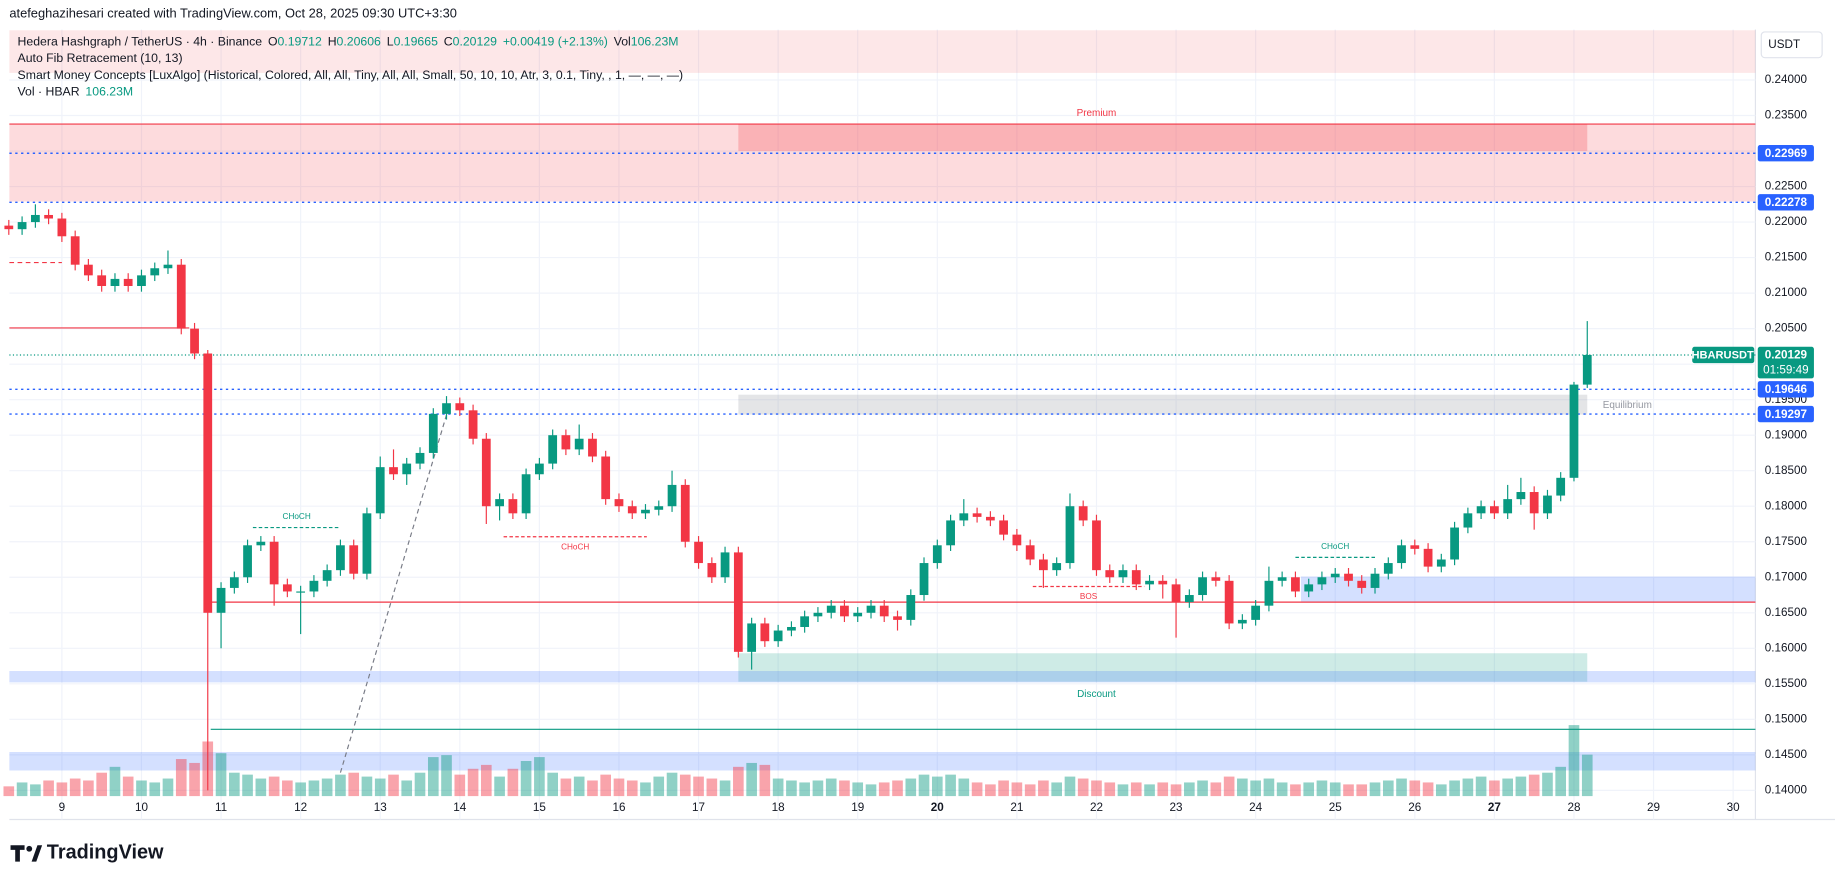 This screenshot has width=1835, height=883. I want to click on y-tick-label: 0.14500, so click(1786, 754).